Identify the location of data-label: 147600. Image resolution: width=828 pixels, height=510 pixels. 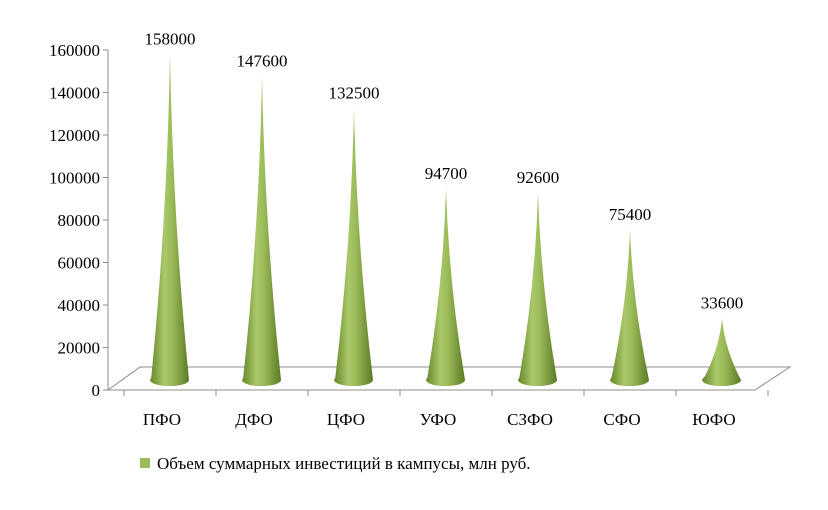
(262, 60).